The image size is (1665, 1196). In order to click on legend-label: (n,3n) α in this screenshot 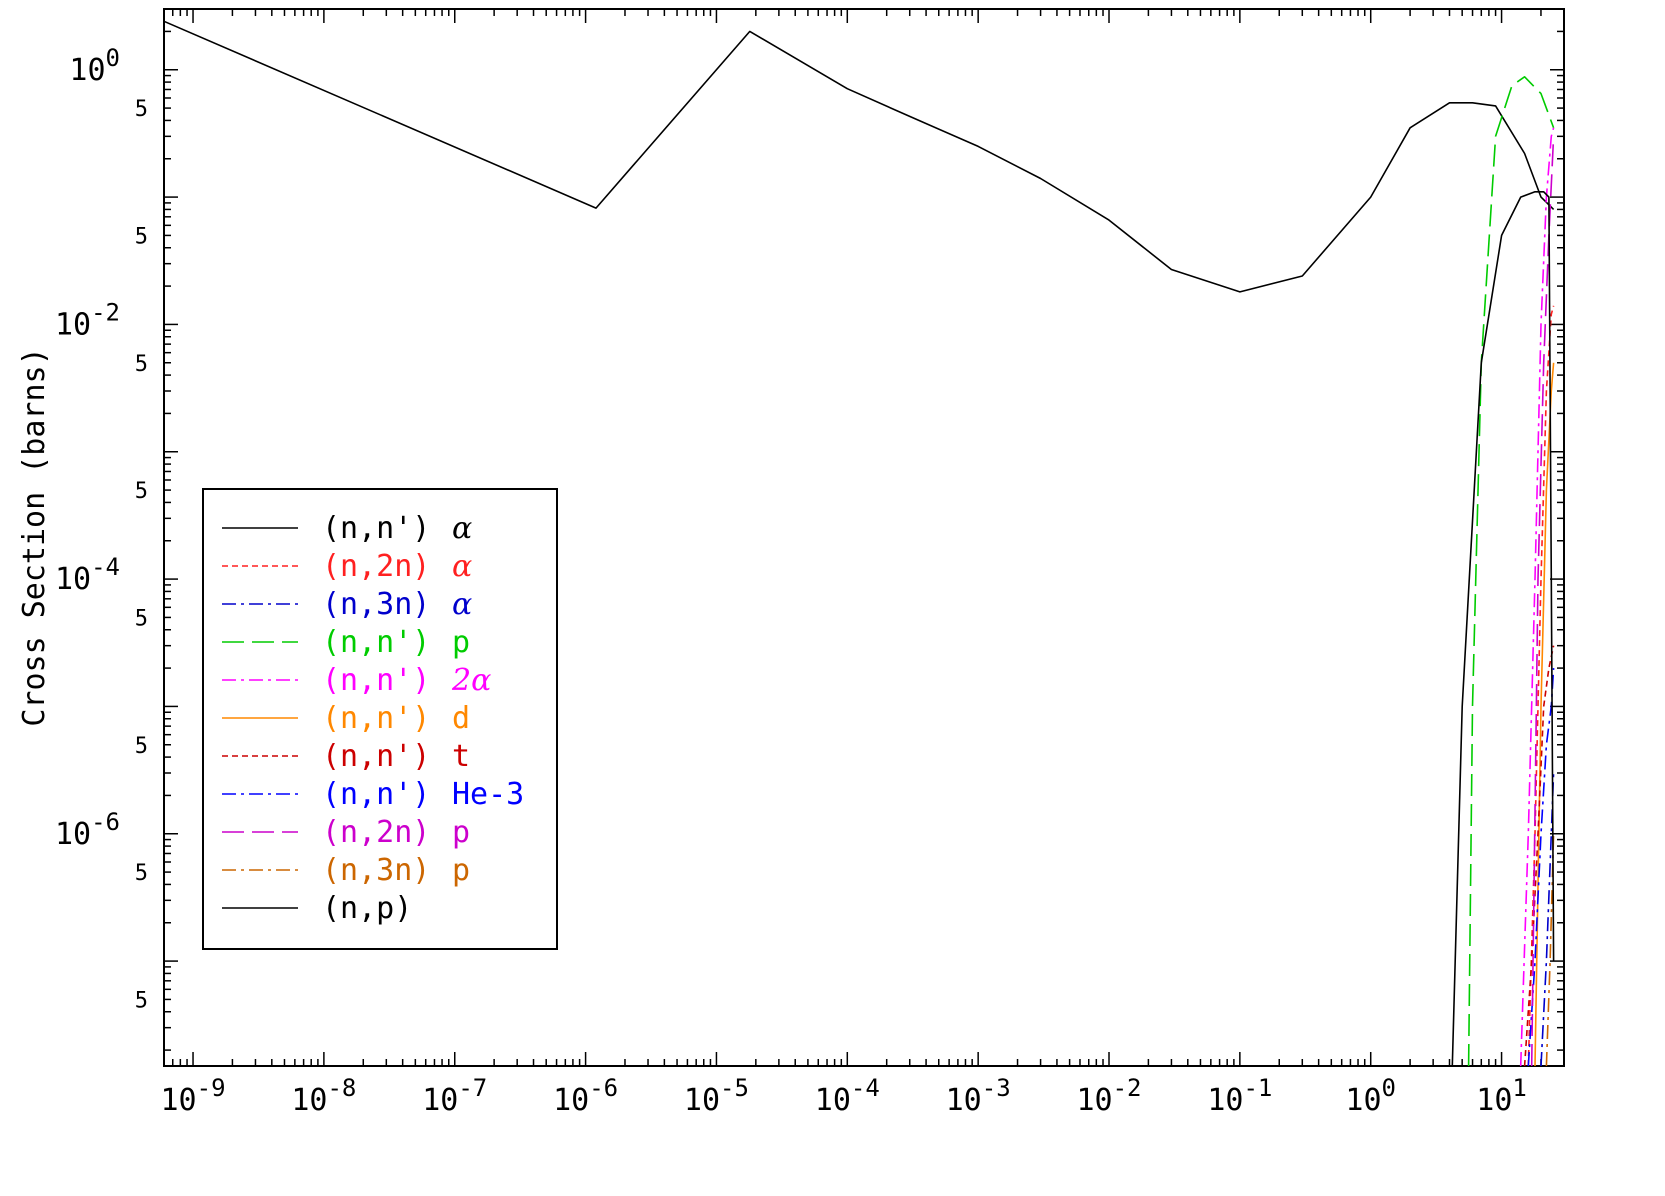, I will do `click(397, 604)`.